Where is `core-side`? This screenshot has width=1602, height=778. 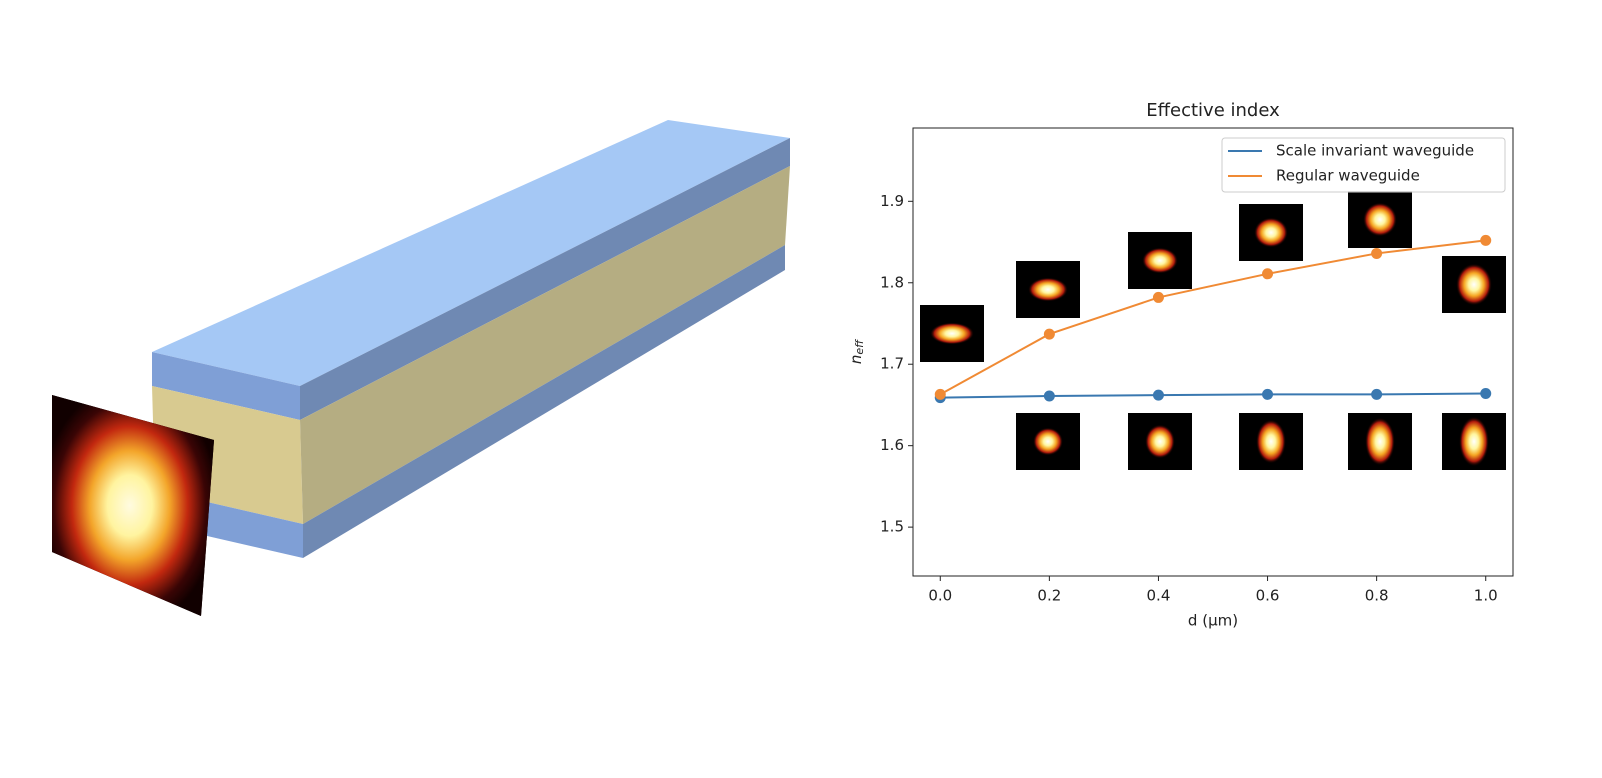
core-side is located at coordinates (545, 345).